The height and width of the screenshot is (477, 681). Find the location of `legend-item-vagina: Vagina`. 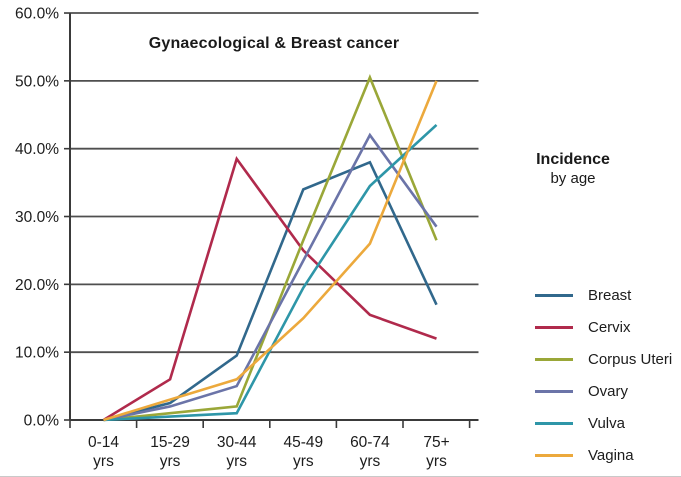

legend-item-vagina: Vagina is located at coordinates (608, 455).